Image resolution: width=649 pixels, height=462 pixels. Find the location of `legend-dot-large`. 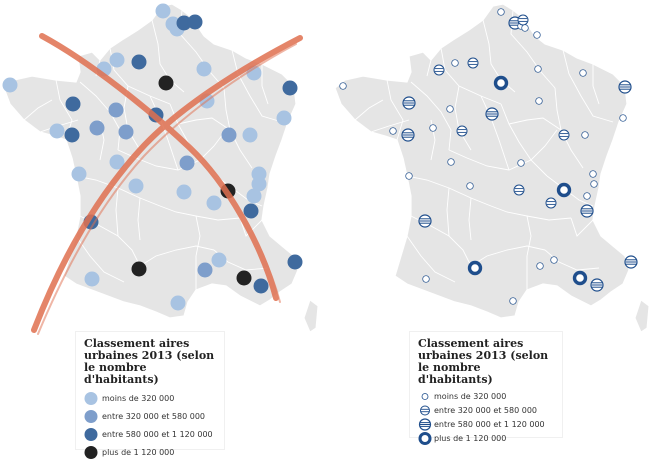

legend-dot-large is located at coordinates (91, 434).